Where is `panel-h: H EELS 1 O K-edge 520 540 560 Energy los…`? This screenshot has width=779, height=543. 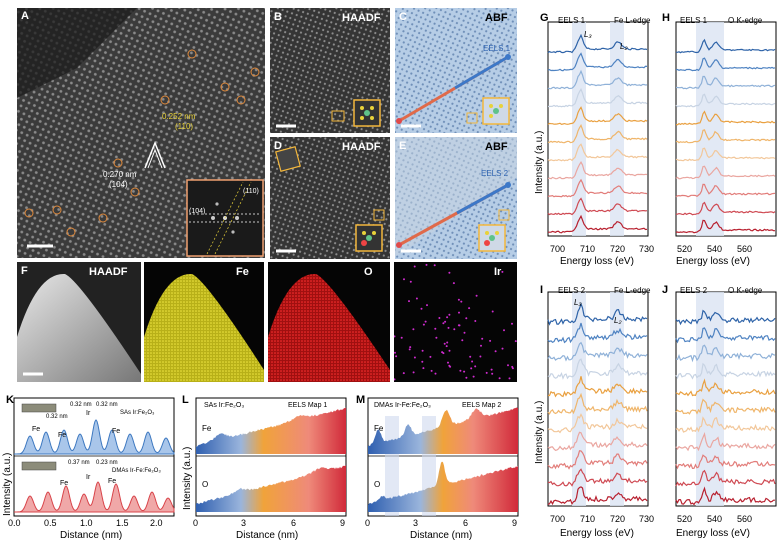 panel-h: H EELS 1 O K-edge 520 540 560 Energy los… is located at coordinates (718, 140).